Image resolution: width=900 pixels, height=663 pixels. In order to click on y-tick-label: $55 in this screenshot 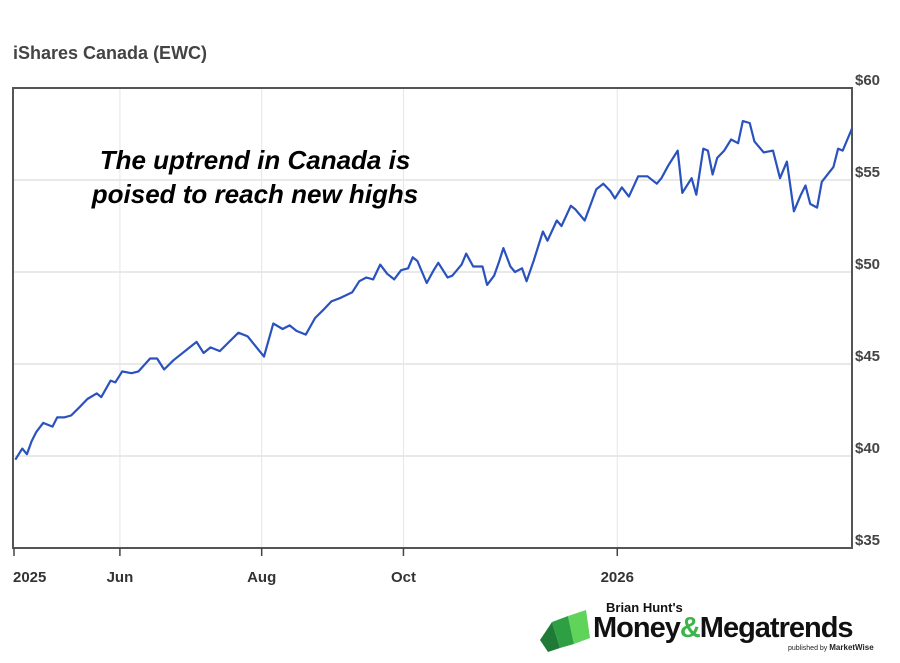, I will do `click(867, 172)`.